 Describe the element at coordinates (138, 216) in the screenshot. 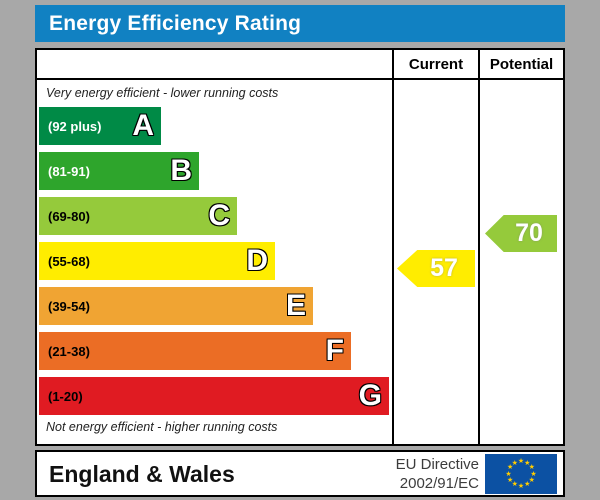

I see `rating-band-c: (69-80) C` at that location.